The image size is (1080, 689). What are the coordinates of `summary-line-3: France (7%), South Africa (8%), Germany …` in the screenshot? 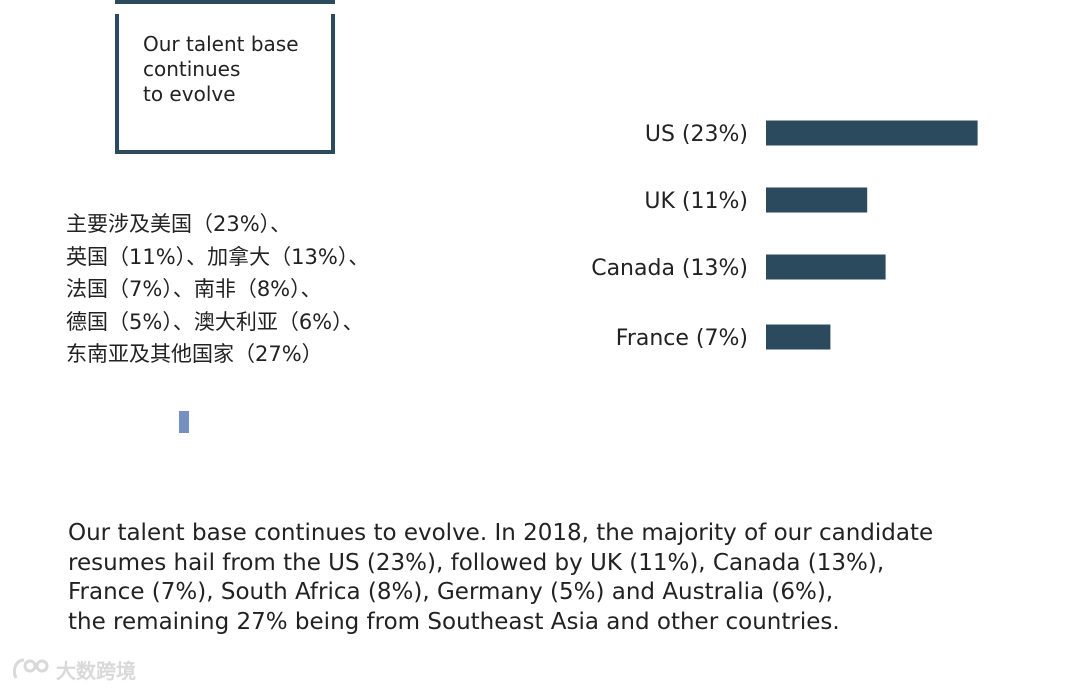 It's located at (451, 592).